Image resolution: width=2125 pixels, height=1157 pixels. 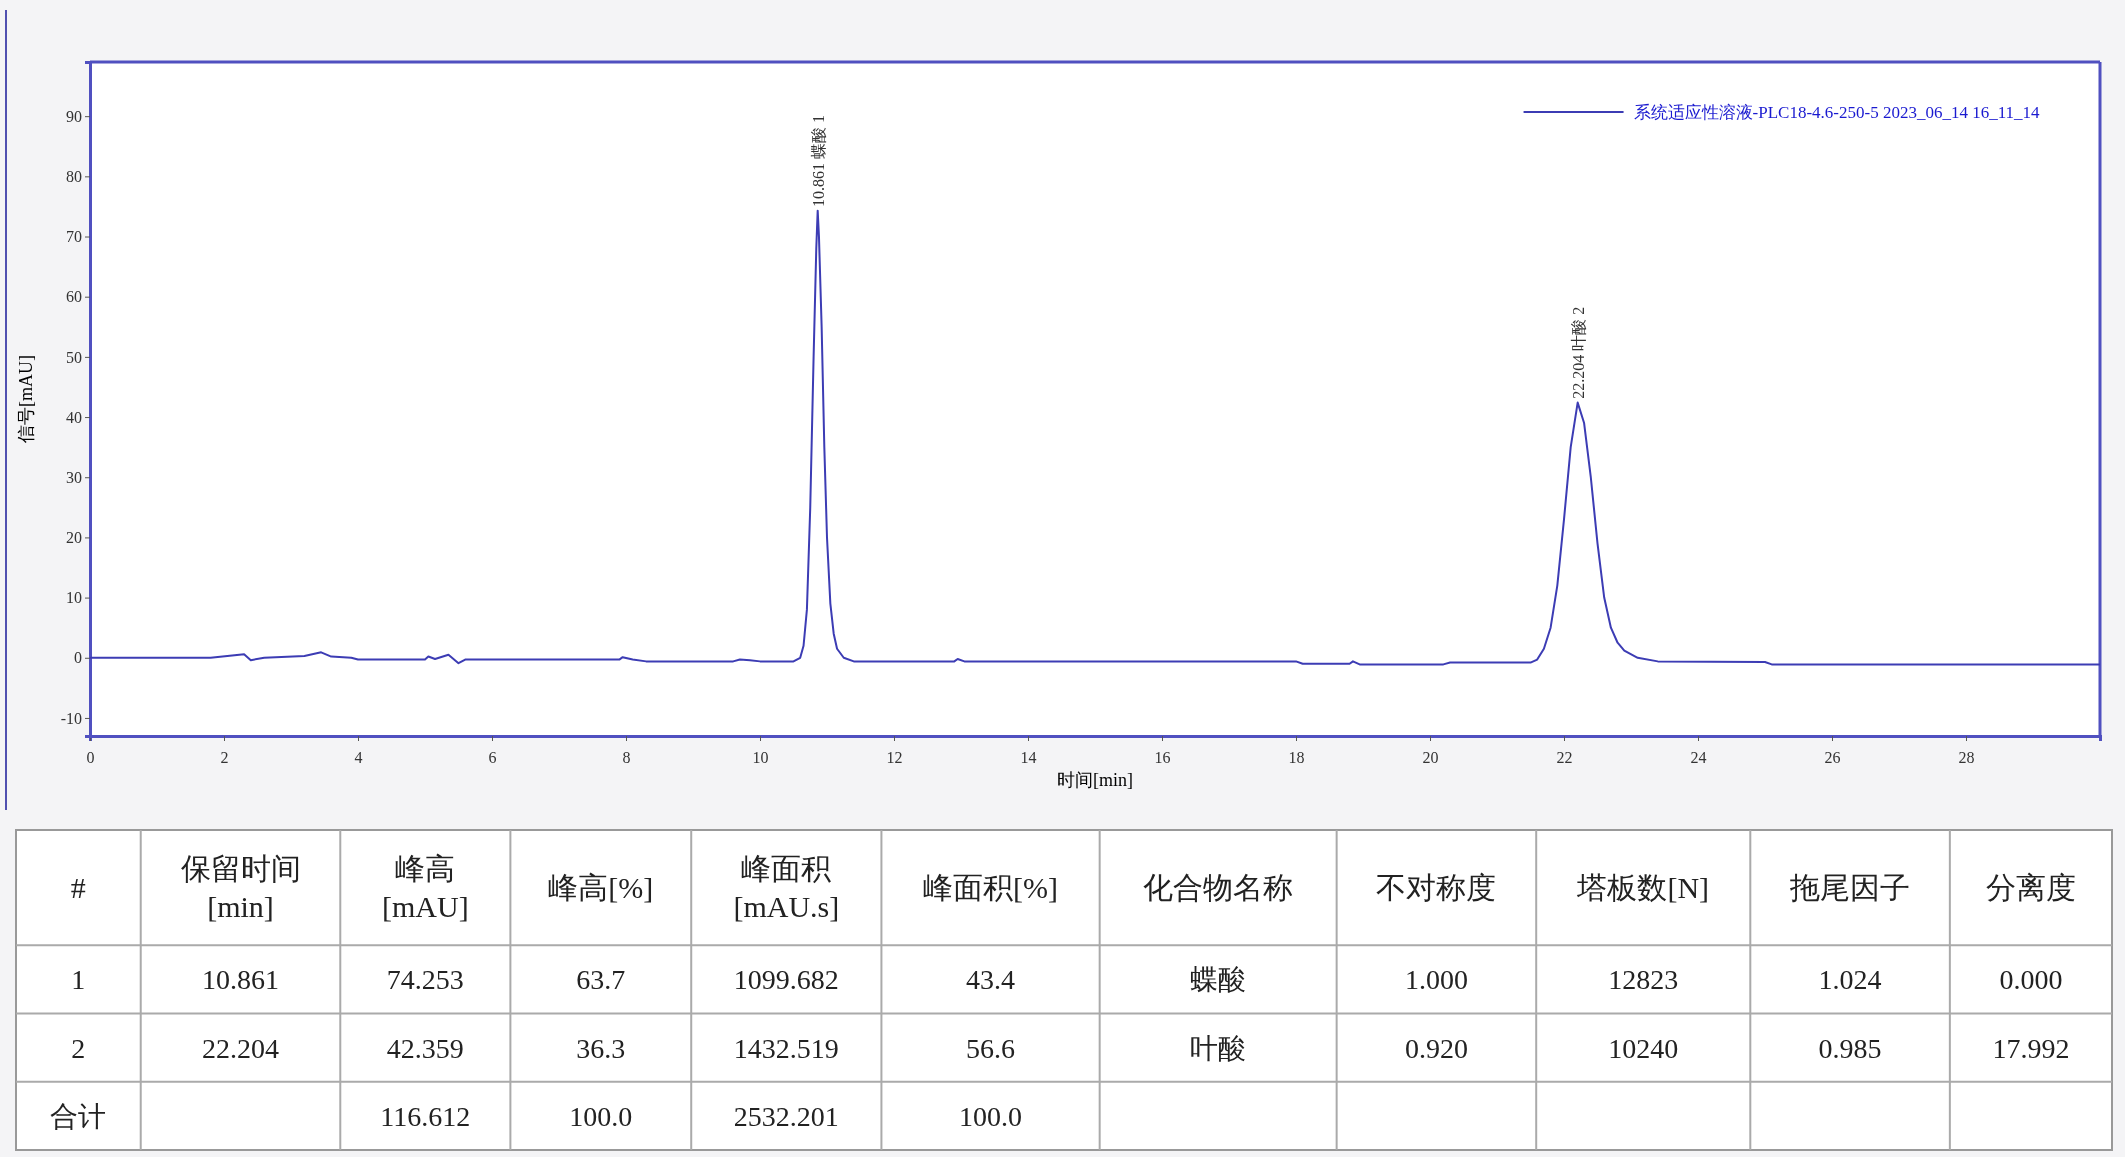 What do you see at coordinates (1296, 758) in the screenshot?
I see `x-tick-label: 18` at bounding box center [1296, 758].